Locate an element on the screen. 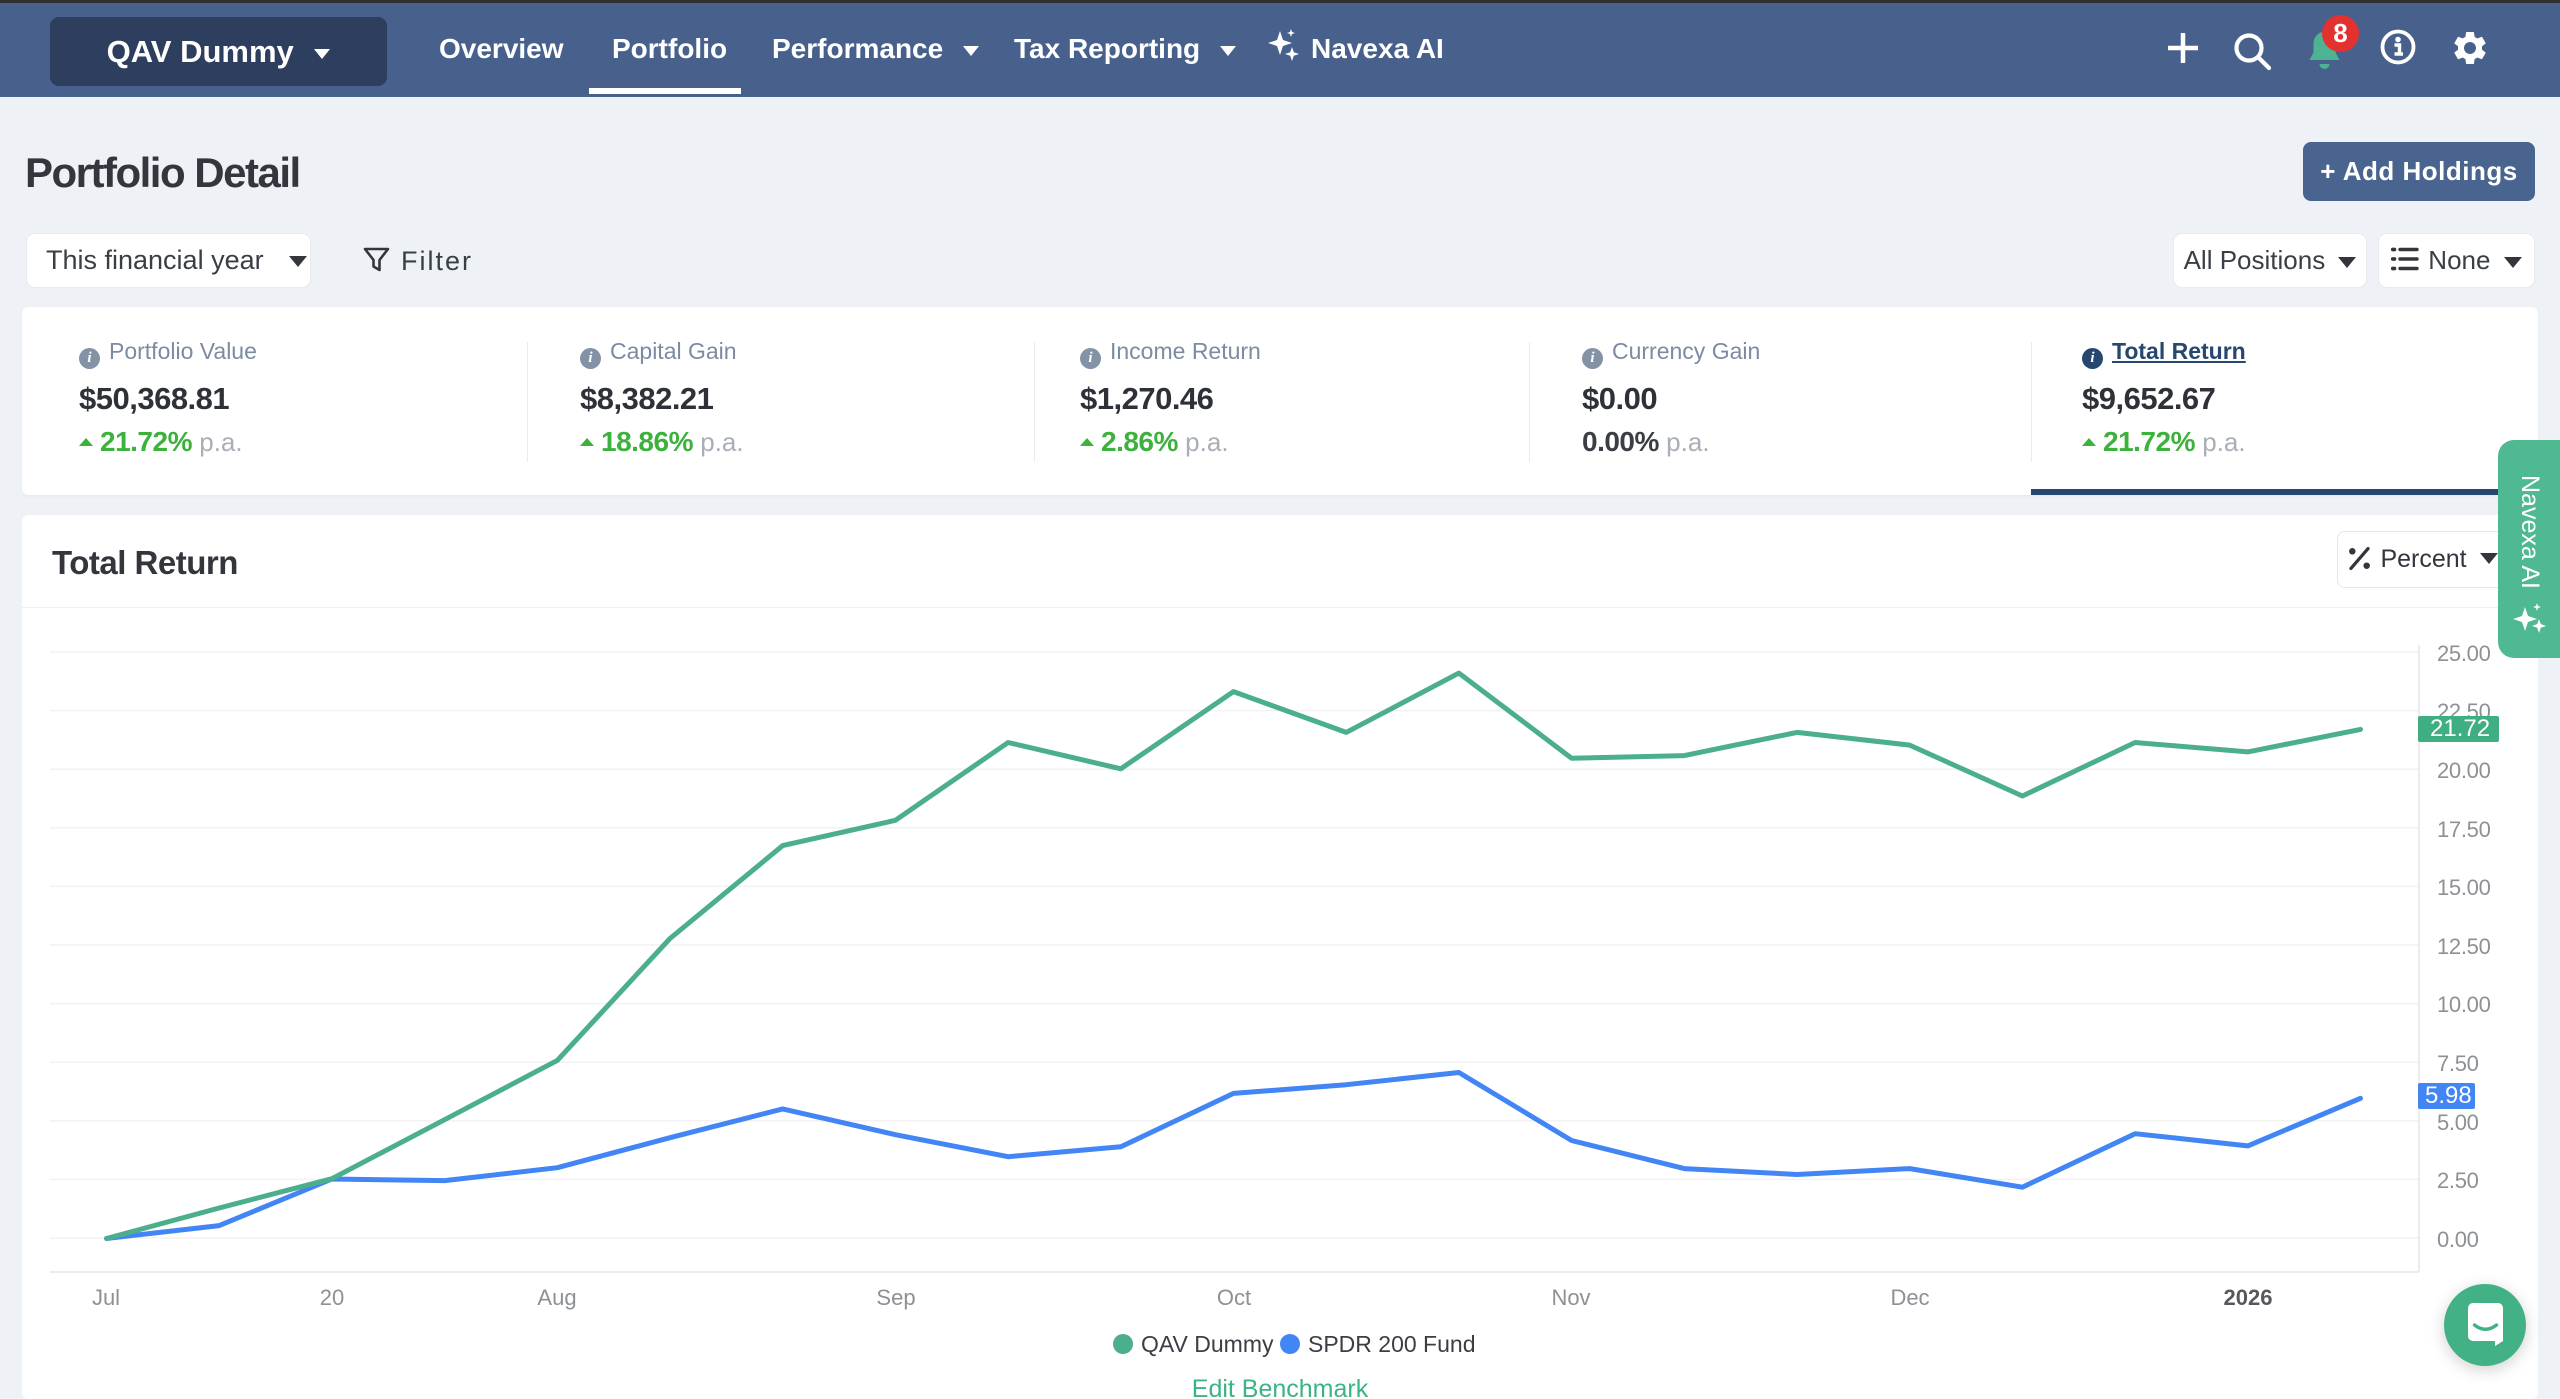 The width and height of the screenshot is (2560, 1399). svg-text: 25.00 is located at coordinates (2464, 653).